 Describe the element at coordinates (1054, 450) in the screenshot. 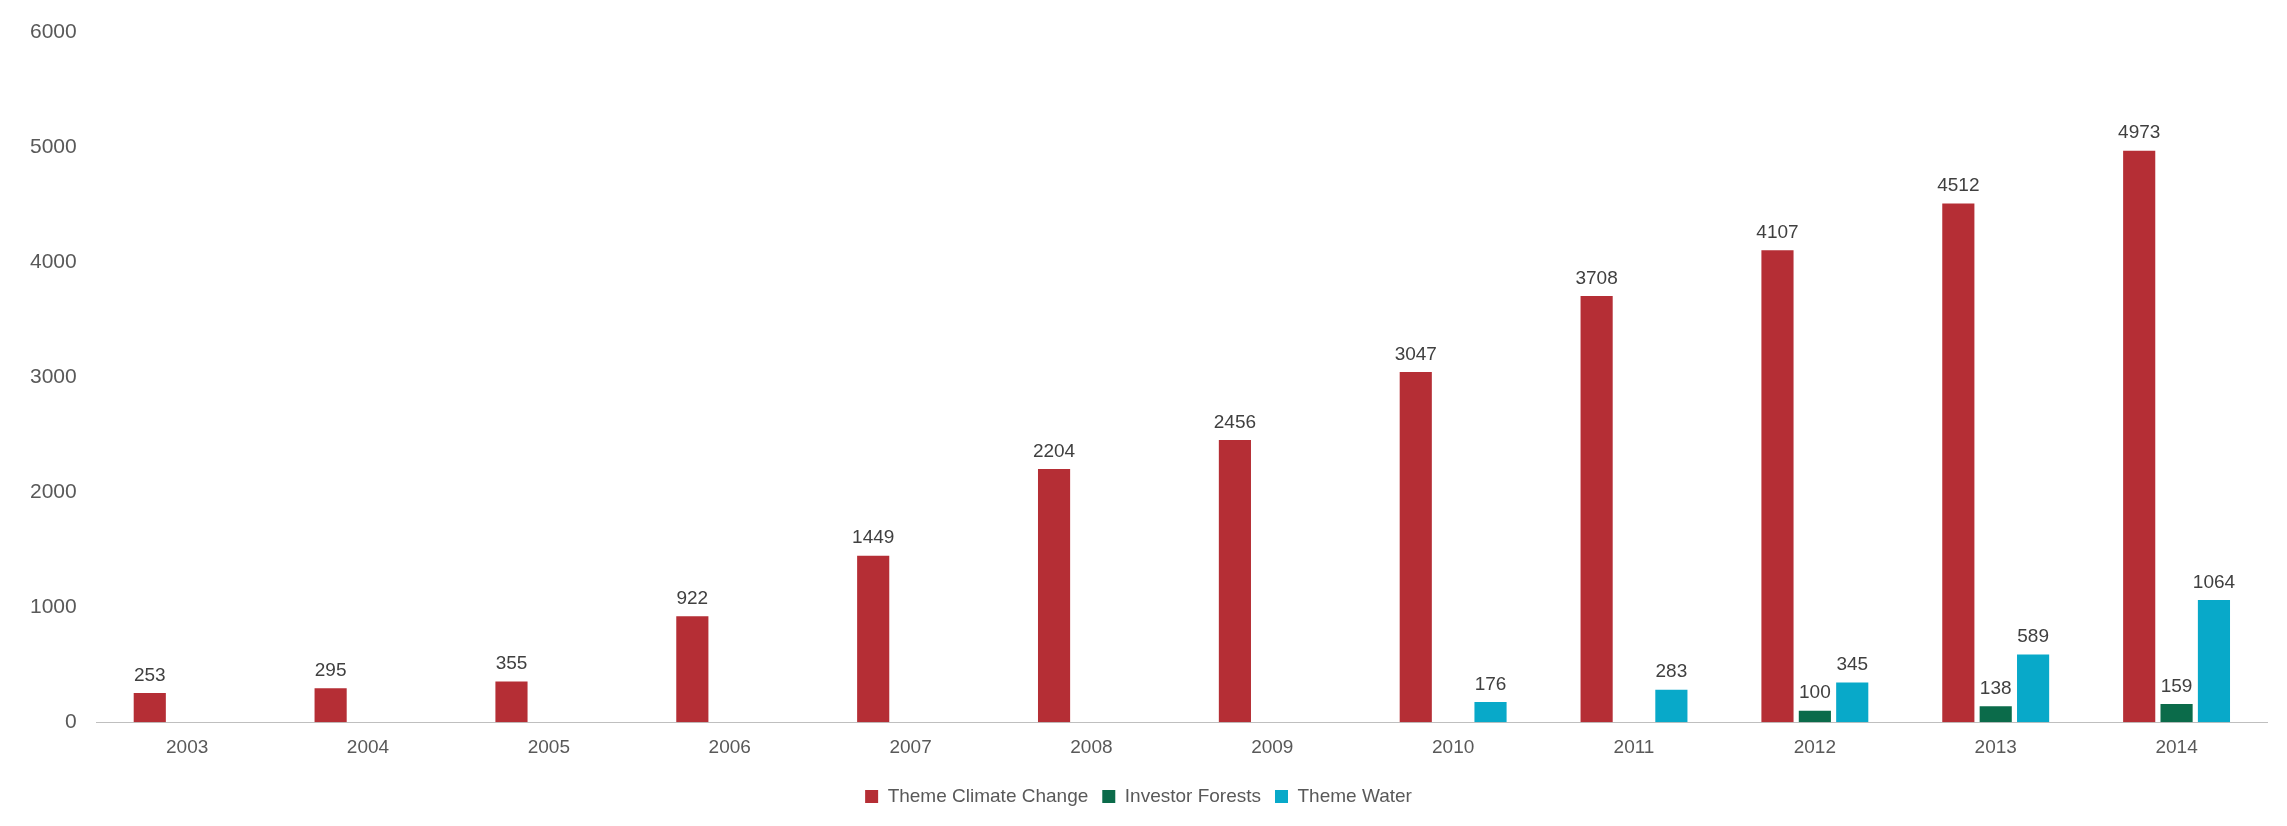

I see `data-label: 2204` at that location.